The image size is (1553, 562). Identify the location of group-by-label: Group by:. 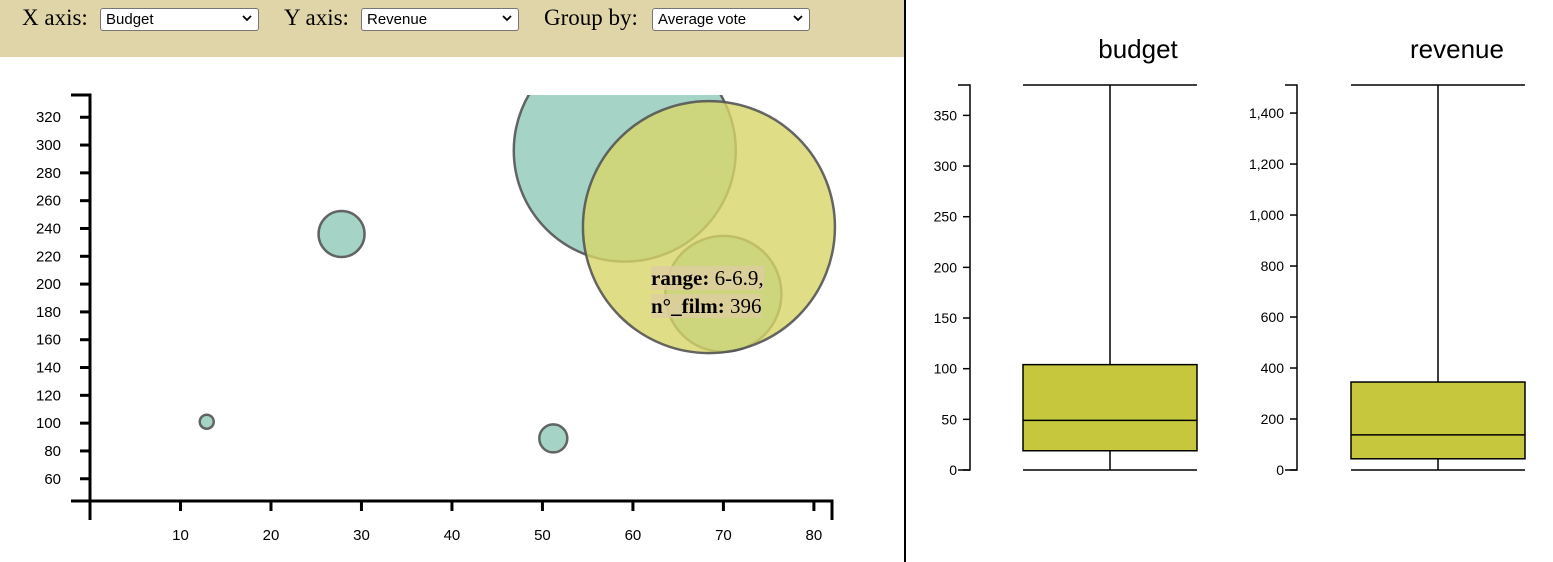
(591, 17).